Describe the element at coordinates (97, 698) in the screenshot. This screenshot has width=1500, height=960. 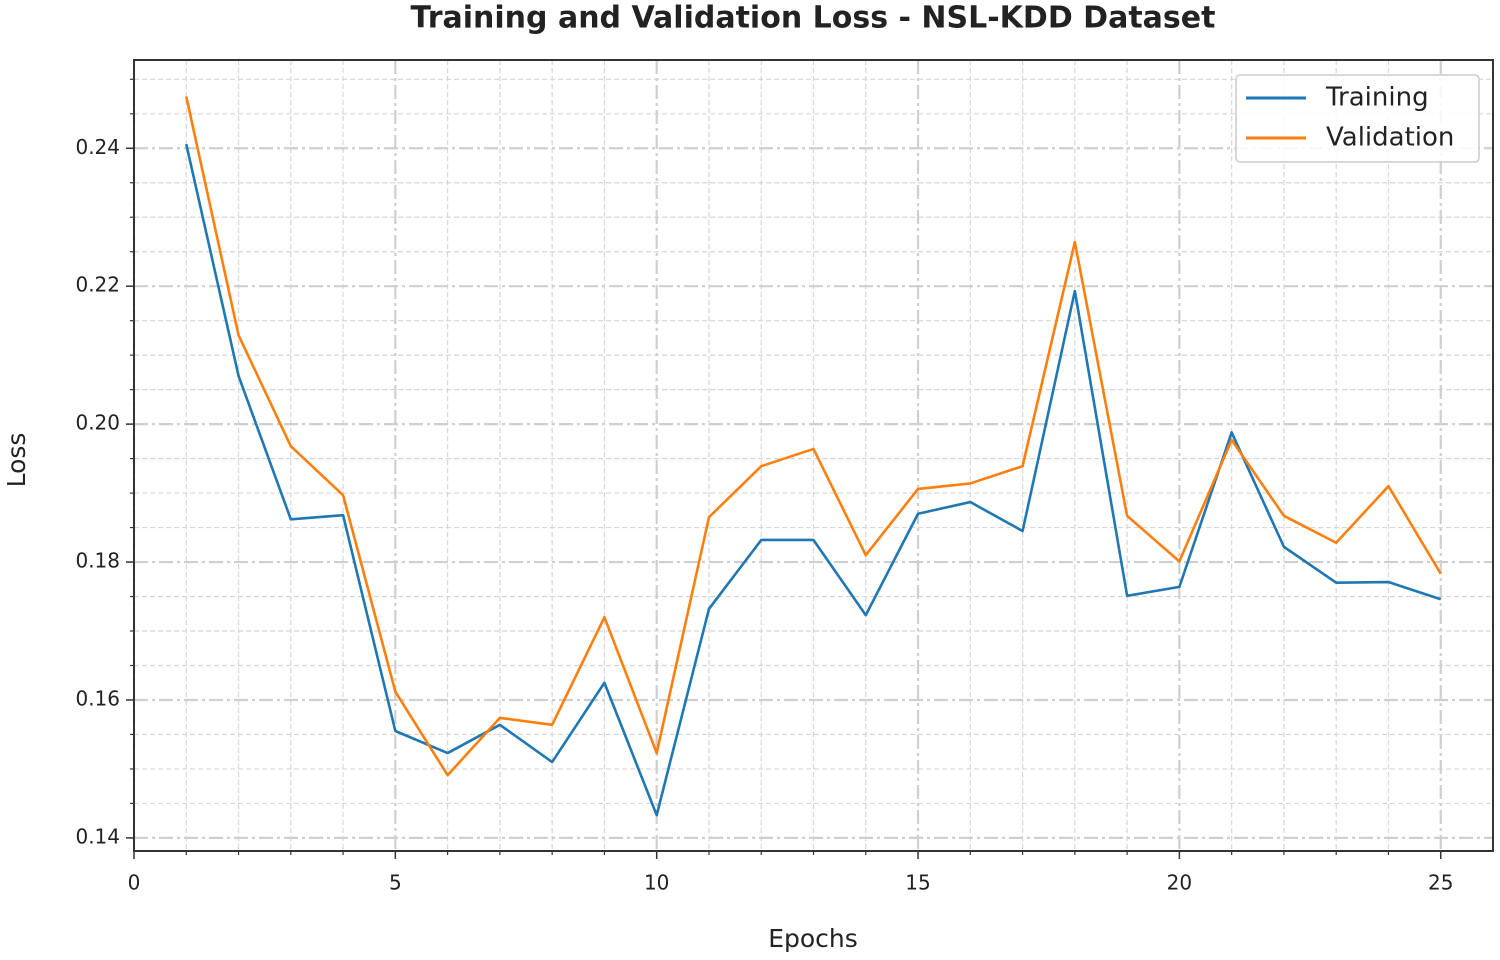
I see `y-tick-label: 0.16` at that location.